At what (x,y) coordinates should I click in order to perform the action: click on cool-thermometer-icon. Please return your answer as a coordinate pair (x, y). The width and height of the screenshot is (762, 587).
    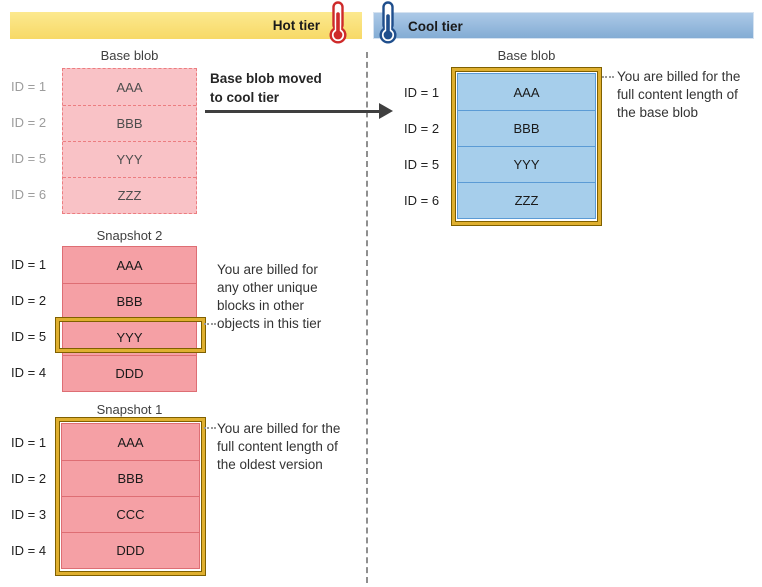
    Looking at the image, I should click on (388, 22).